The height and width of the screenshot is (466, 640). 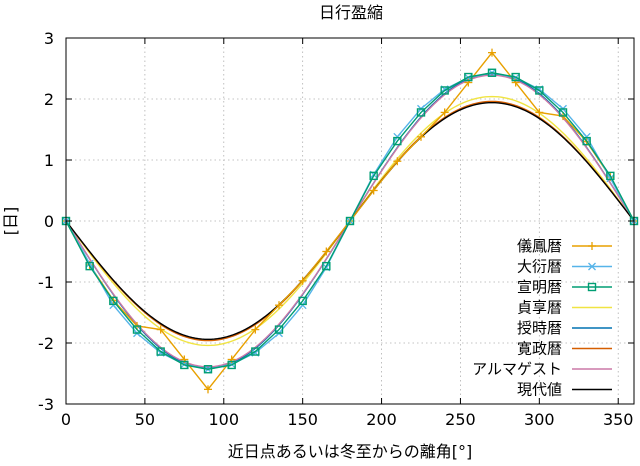 What do you see at coordinates (564, 308) in the screenshot?
I see `legend-entry: 貞享暦` at bounding box center [564, 308].